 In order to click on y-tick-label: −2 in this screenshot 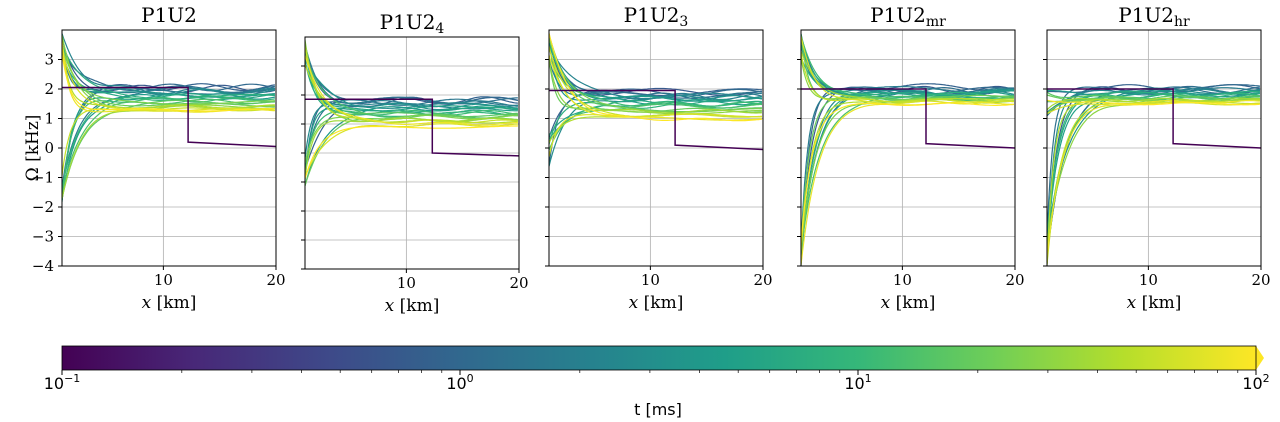, I will do `click(43, 207)`.